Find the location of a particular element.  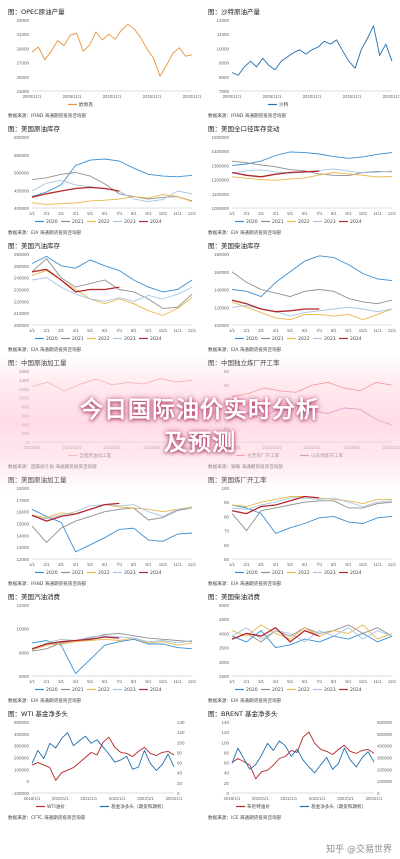

chart-title: 图：美国原油库存 is located at coordinates (34, 128).